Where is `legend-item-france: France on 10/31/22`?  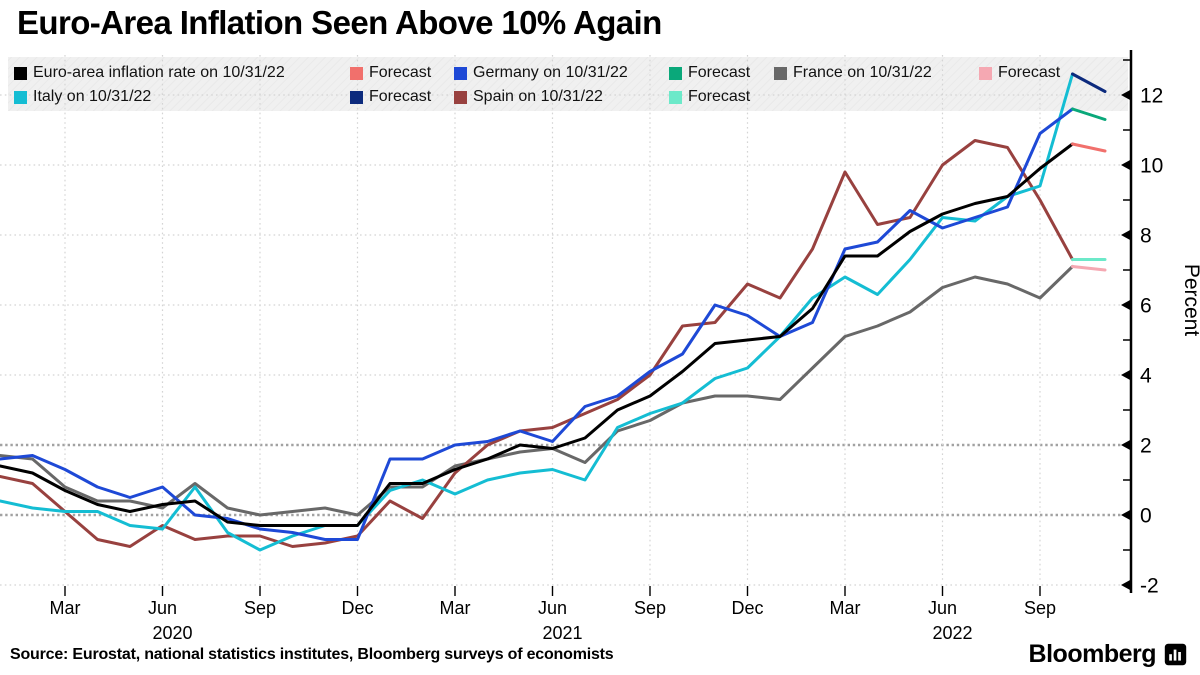
legend-item-france: France on 10/31/22 is located at coordinates (853, 73).